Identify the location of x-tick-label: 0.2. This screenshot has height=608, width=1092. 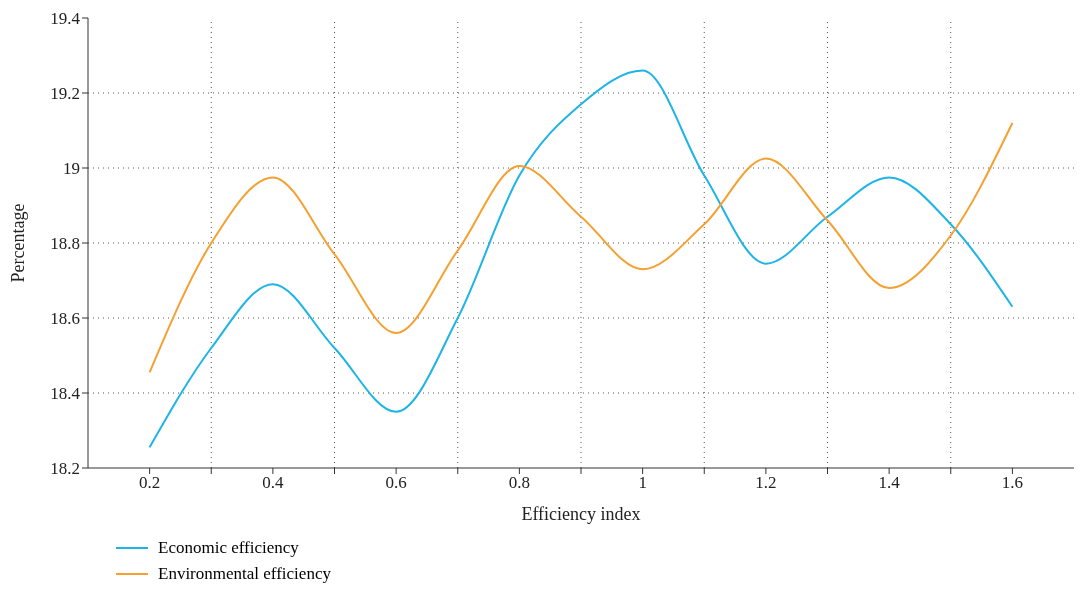
(150, 483).